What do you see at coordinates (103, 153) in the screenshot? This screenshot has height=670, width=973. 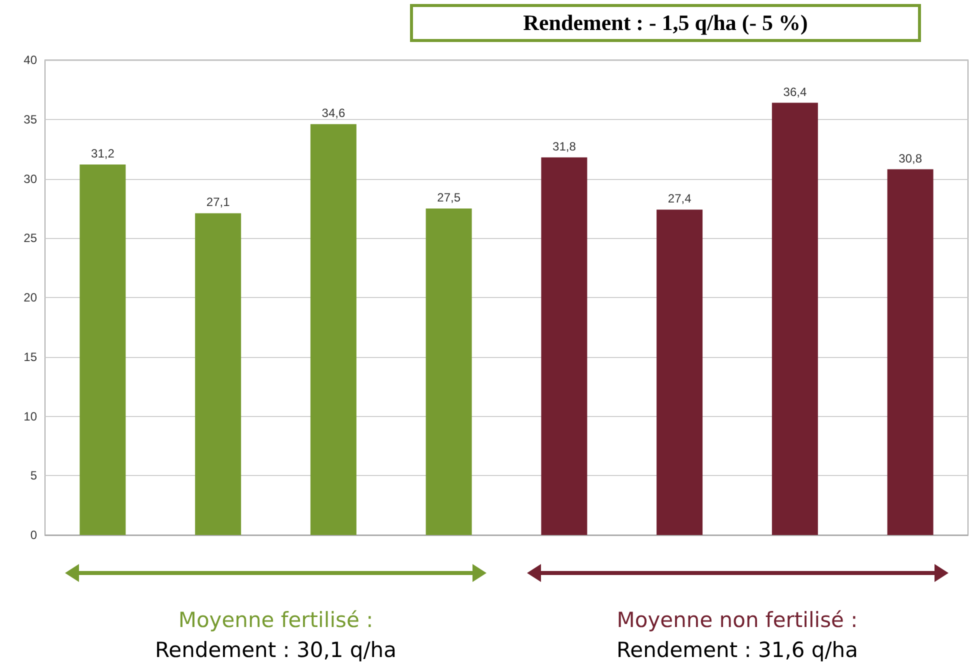 I see `data-label: 31,2` at bounding box center [103, 153].